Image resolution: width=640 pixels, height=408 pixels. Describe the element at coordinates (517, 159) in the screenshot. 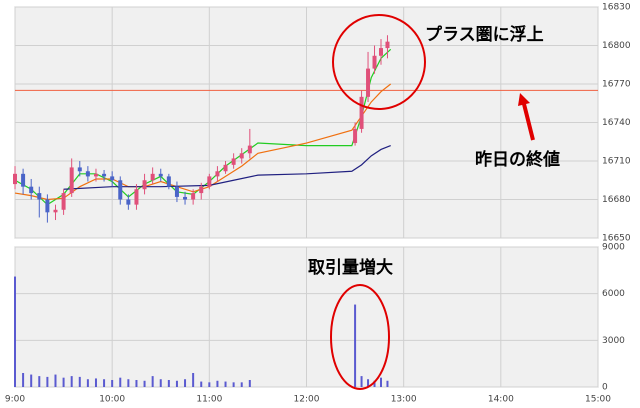

I see `annotation: 昨日の終値` at that location.